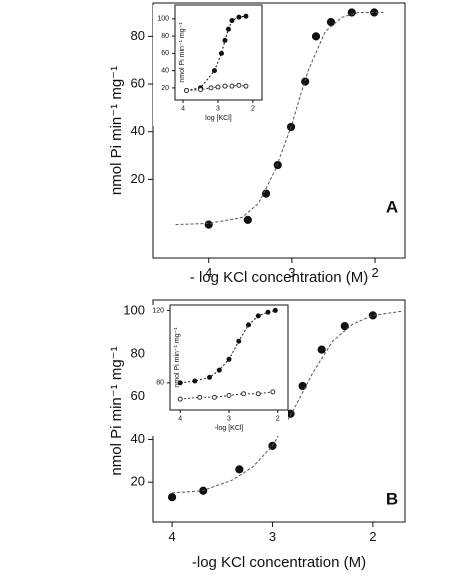  Describe the element at coordinates (279, 562) in the screenshot. I see `x-axis-label: -log KCl concentration (M)` at that location.